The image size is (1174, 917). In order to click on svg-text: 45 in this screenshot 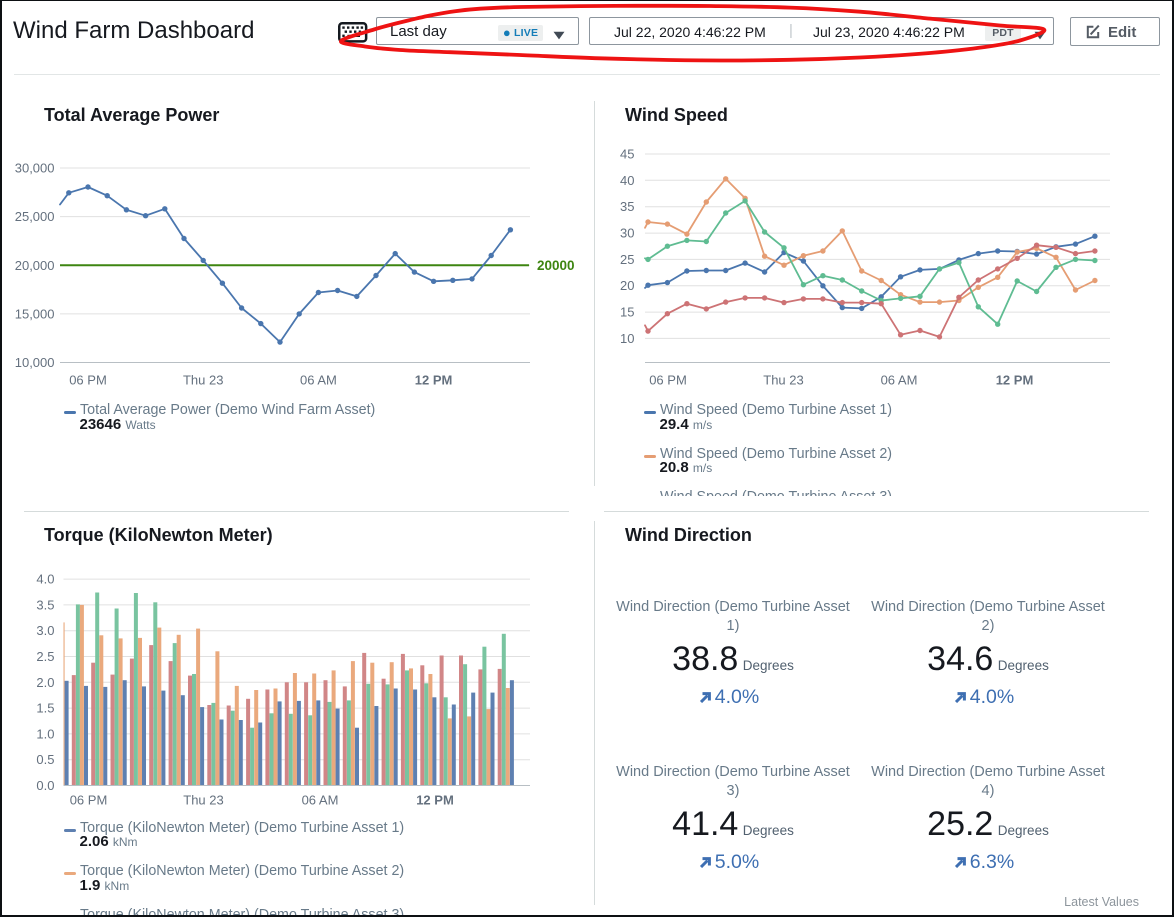, I will do `click(627, 154)`.